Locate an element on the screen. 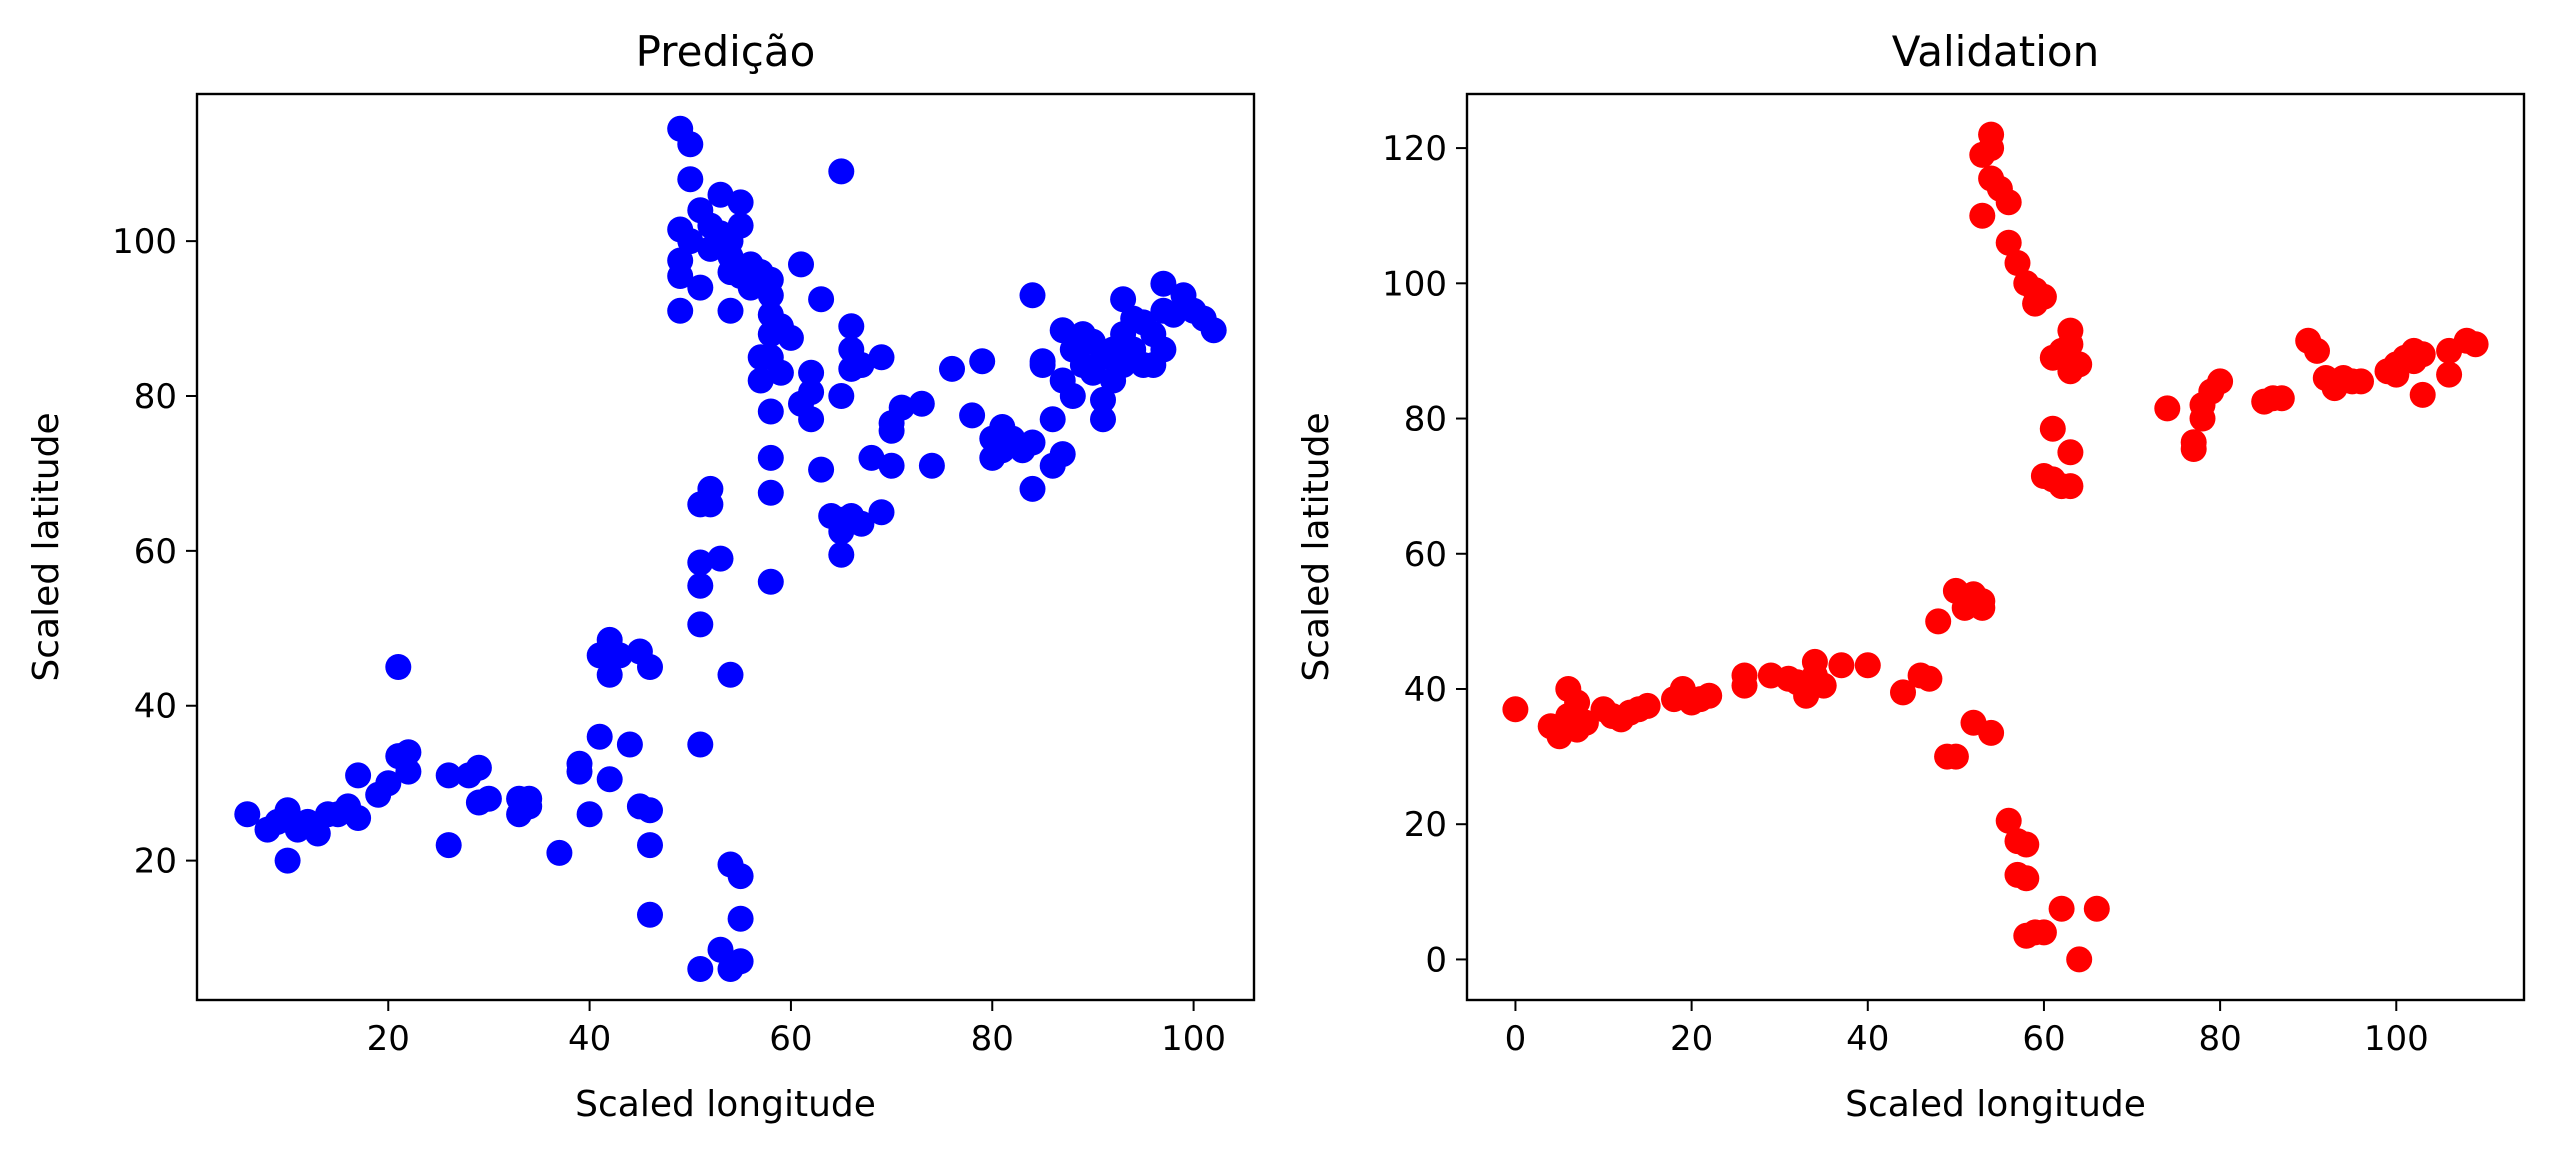 The image size is (2553, 1154). validation-x-axis-label: Scaled longitude is located at coordinates (1995, 1104).